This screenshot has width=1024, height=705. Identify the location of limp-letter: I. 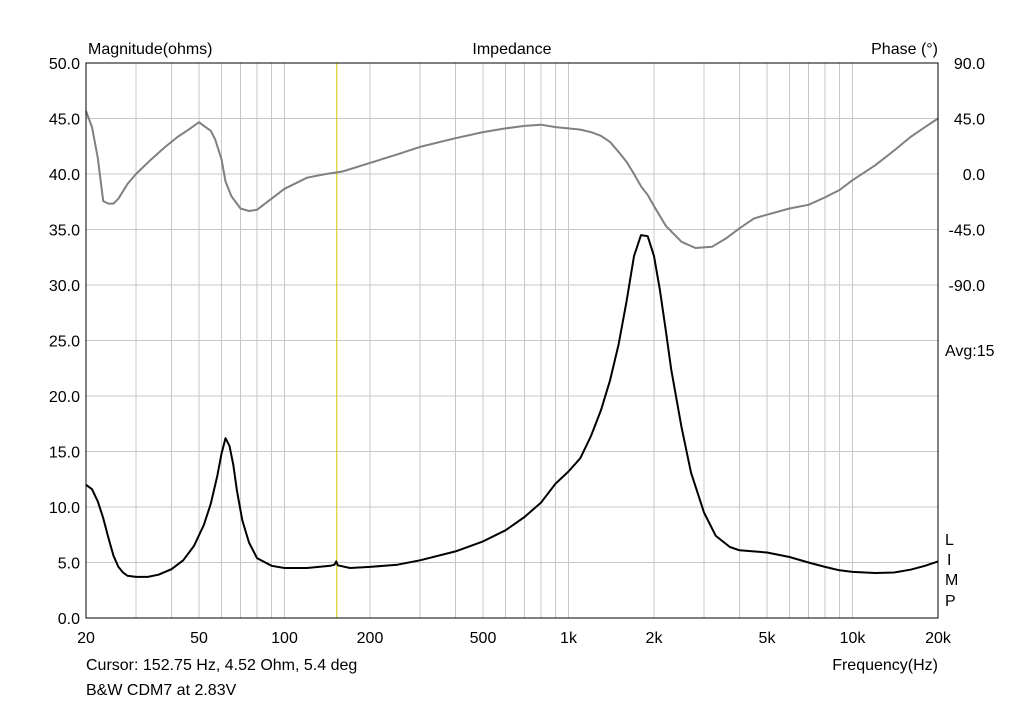
(949, 560).